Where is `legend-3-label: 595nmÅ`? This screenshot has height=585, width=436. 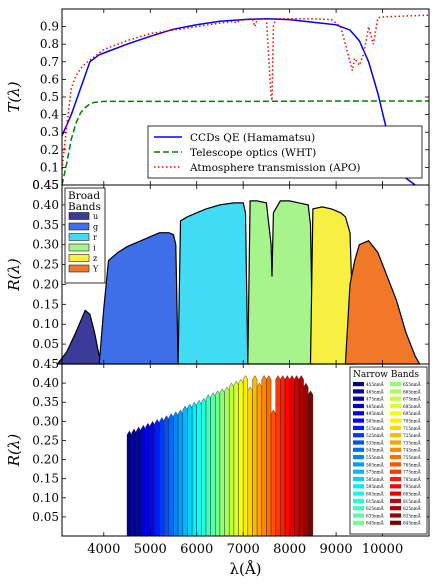
legend-3-label: 595nmÅ is located at coordinates (375, 486).